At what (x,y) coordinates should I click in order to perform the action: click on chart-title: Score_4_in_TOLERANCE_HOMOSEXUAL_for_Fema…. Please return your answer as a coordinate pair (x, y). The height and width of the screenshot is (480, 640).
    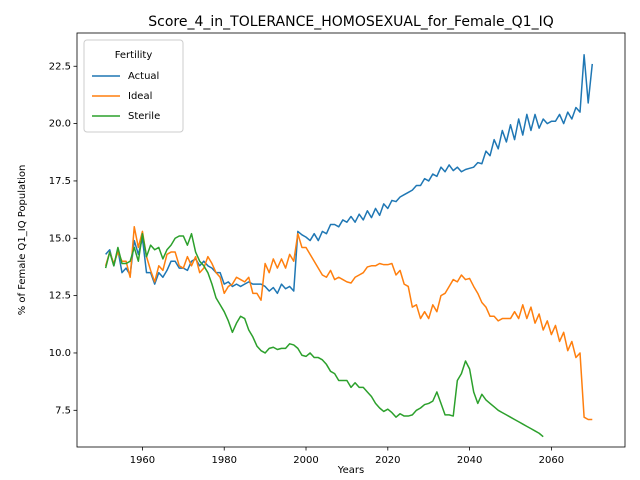
    Looking at the image, I should click on (350, 22).